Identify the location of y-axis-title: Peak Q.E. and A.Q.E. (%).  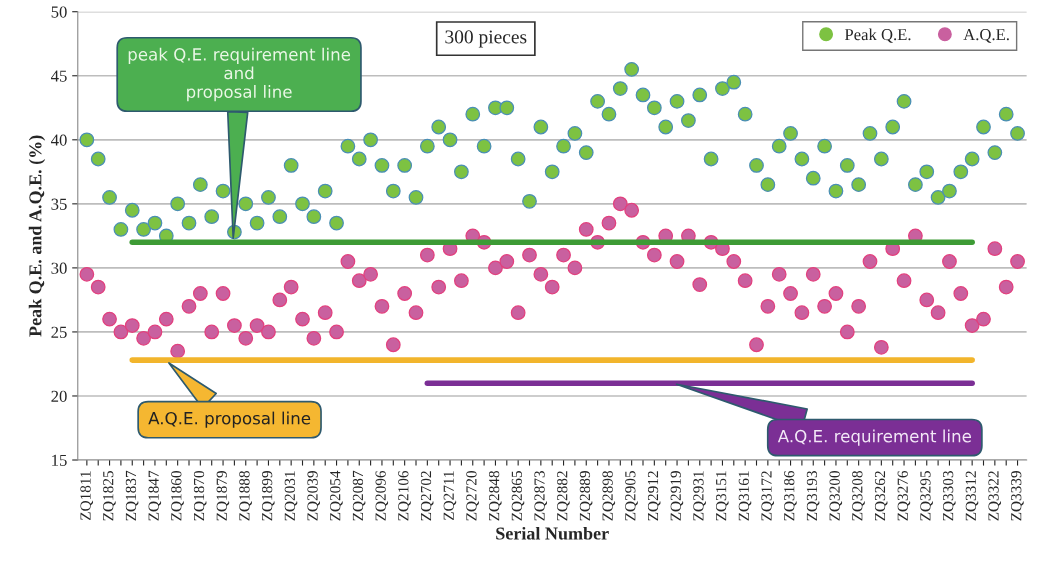
(37, 236).